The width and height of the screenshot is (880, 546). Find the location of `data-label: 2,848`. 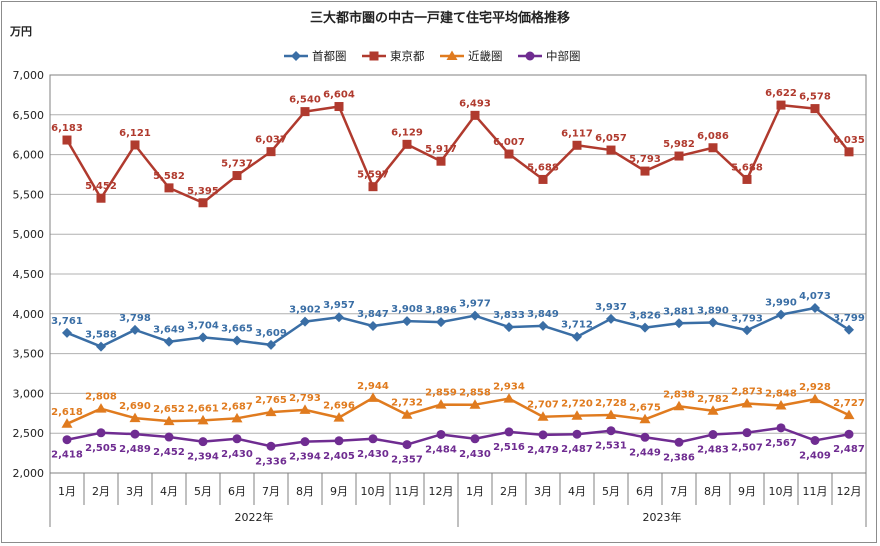

data-label: 2,848 is located at coordinates (781, 393).